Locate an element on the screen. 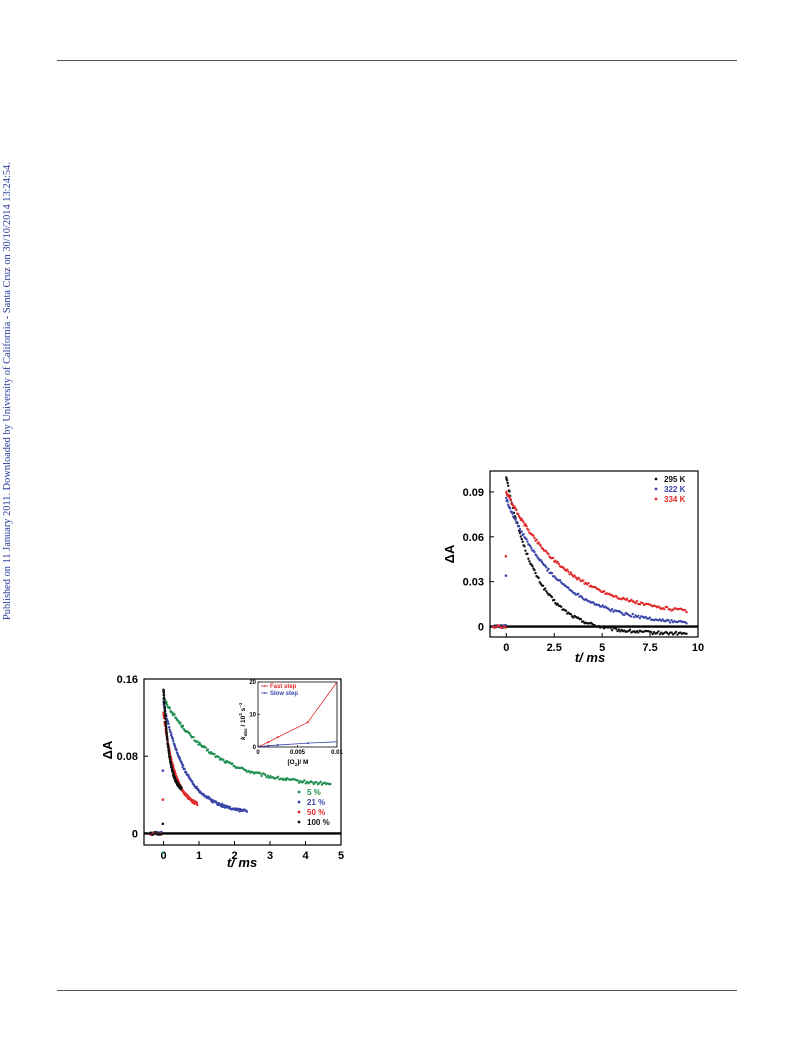  header-rule is located at coordinates (397, 60).